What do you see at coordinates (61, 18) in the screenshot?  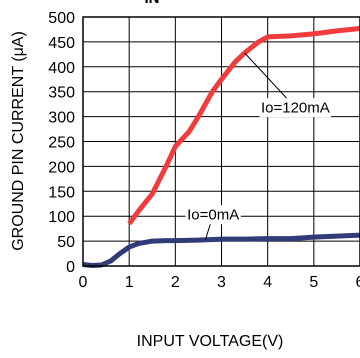 I see `y-tick-label: 500` at bounding box center [61, 18].